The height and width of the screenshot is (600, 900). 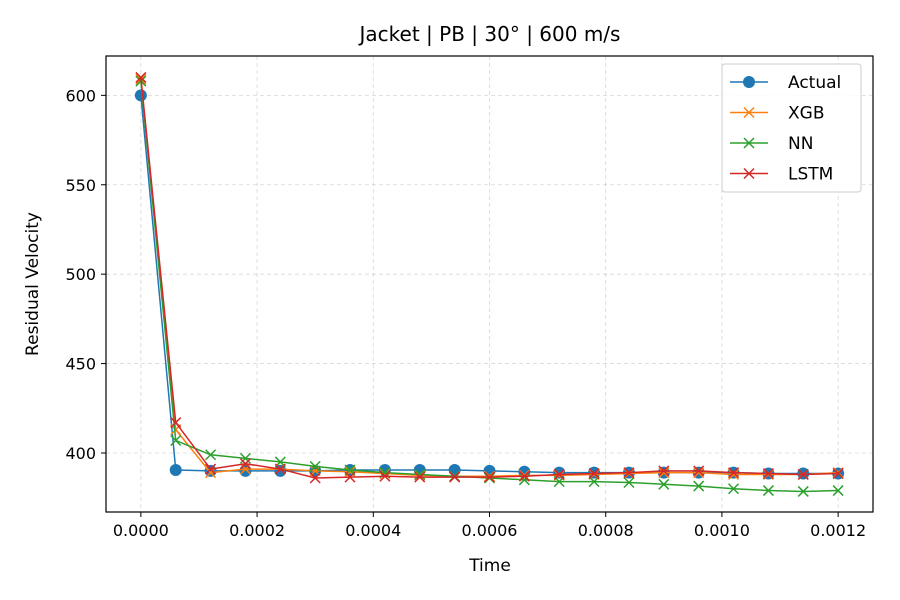 What do you see at coordinates (490, 530) in the screenshot?
I see `x-tick-label: 0.0006` at bounding box center [490, 530].